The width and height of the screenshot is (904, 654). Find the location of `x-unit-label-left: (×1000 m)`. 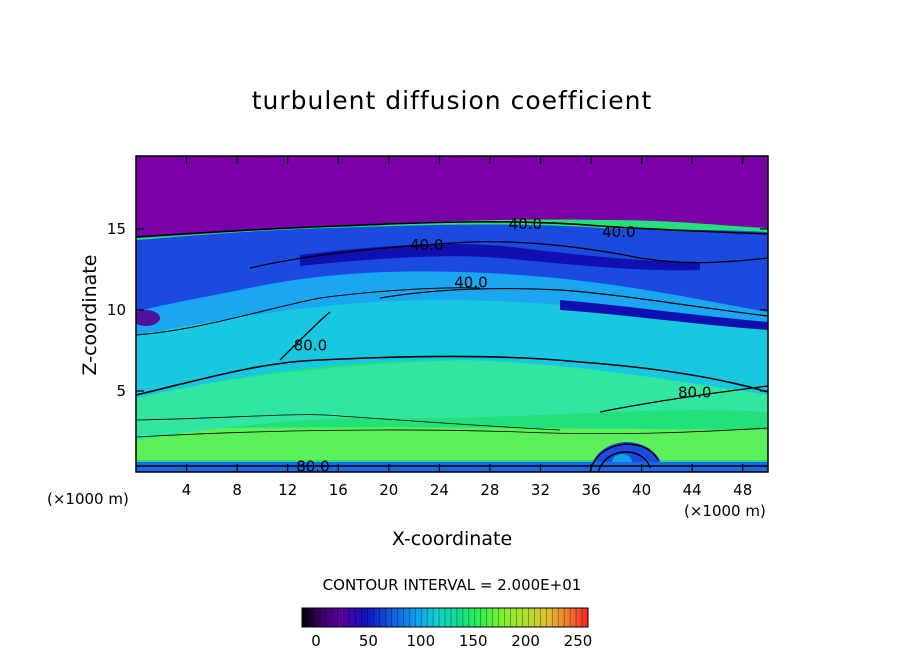

x-unit-label-left: (×1000 m) is located at coordinates (88, 499).